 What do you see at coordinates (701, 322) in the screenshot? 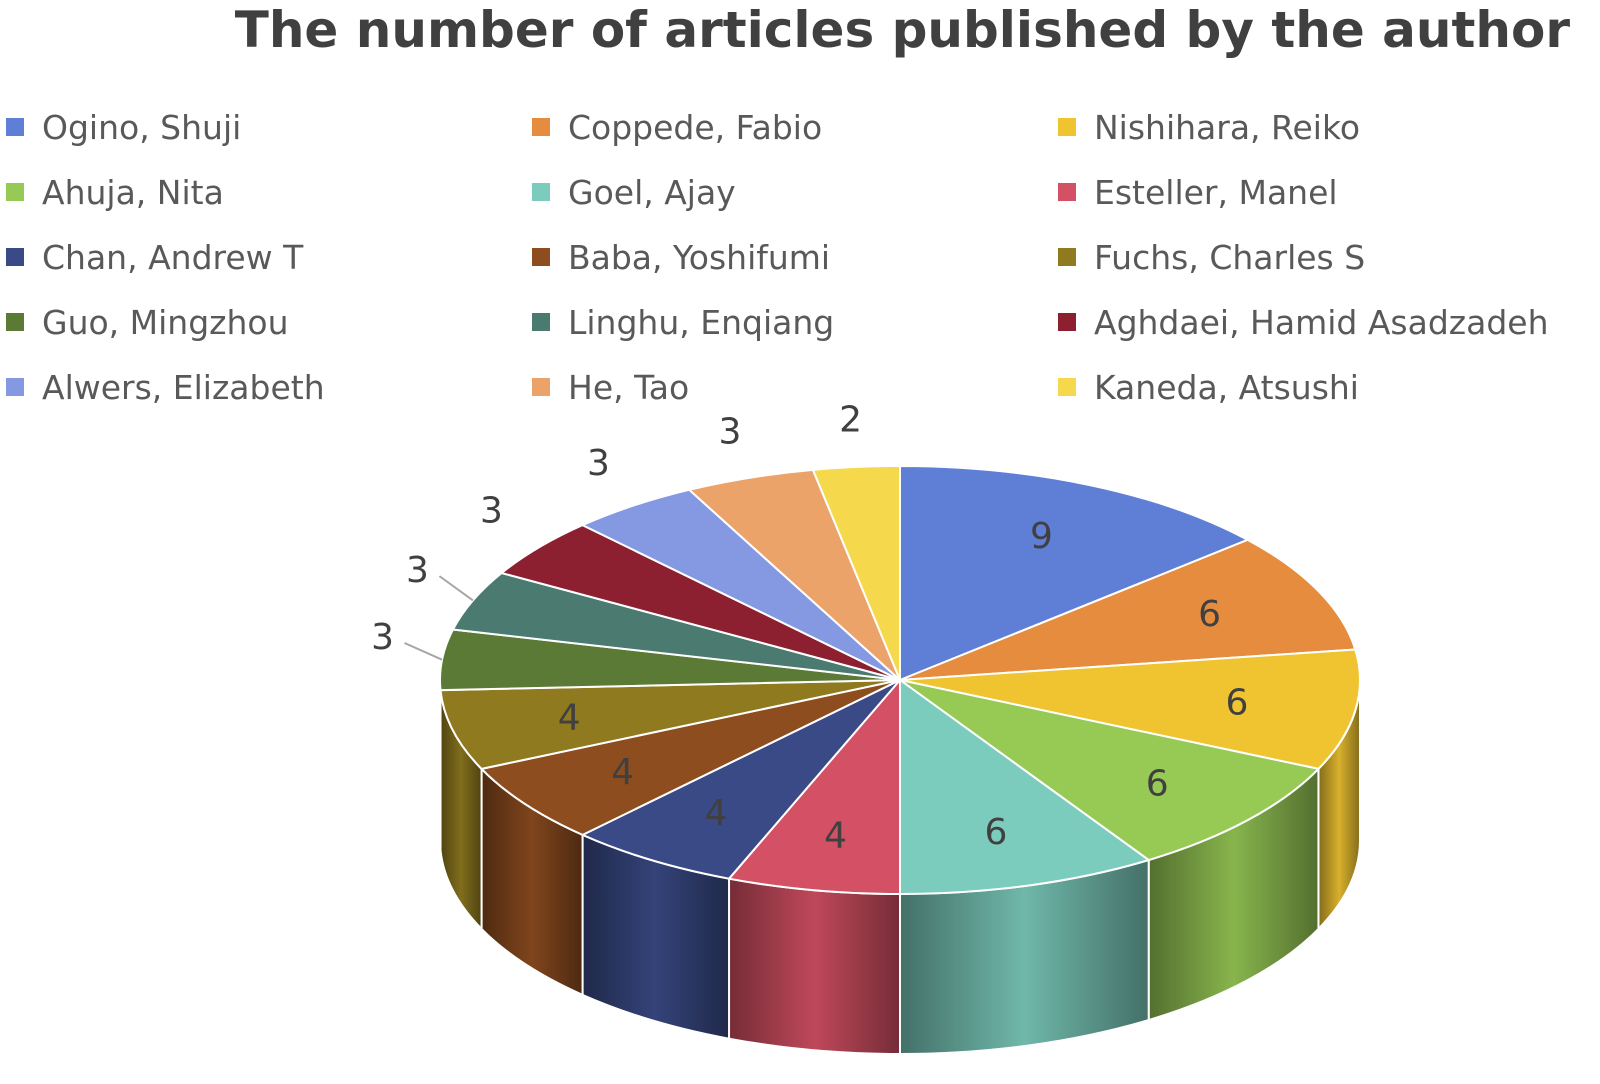
I see `legend-label: Linghu, Enqiang` at bounding box center [701, 322].